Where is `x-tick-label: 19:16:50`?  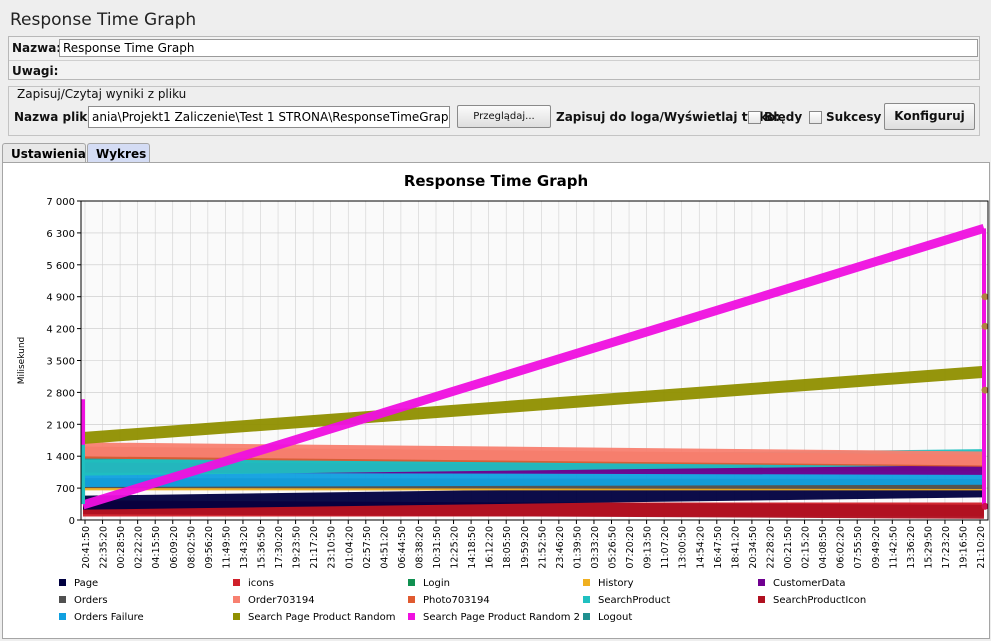
x-tick-label: 19:16:50 is located at coordinates (964, 547).